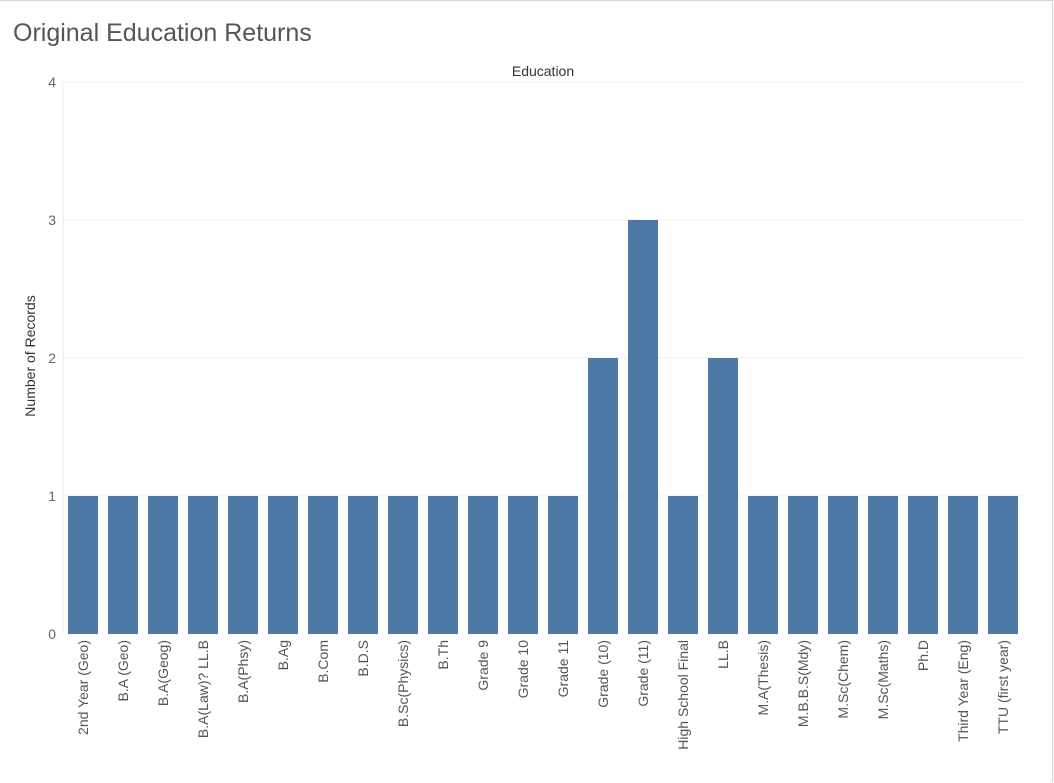  Describe the element at coordinates (163, 673) in the screenshot. I see `x-tick-label: B.A(Geog)` at that location.